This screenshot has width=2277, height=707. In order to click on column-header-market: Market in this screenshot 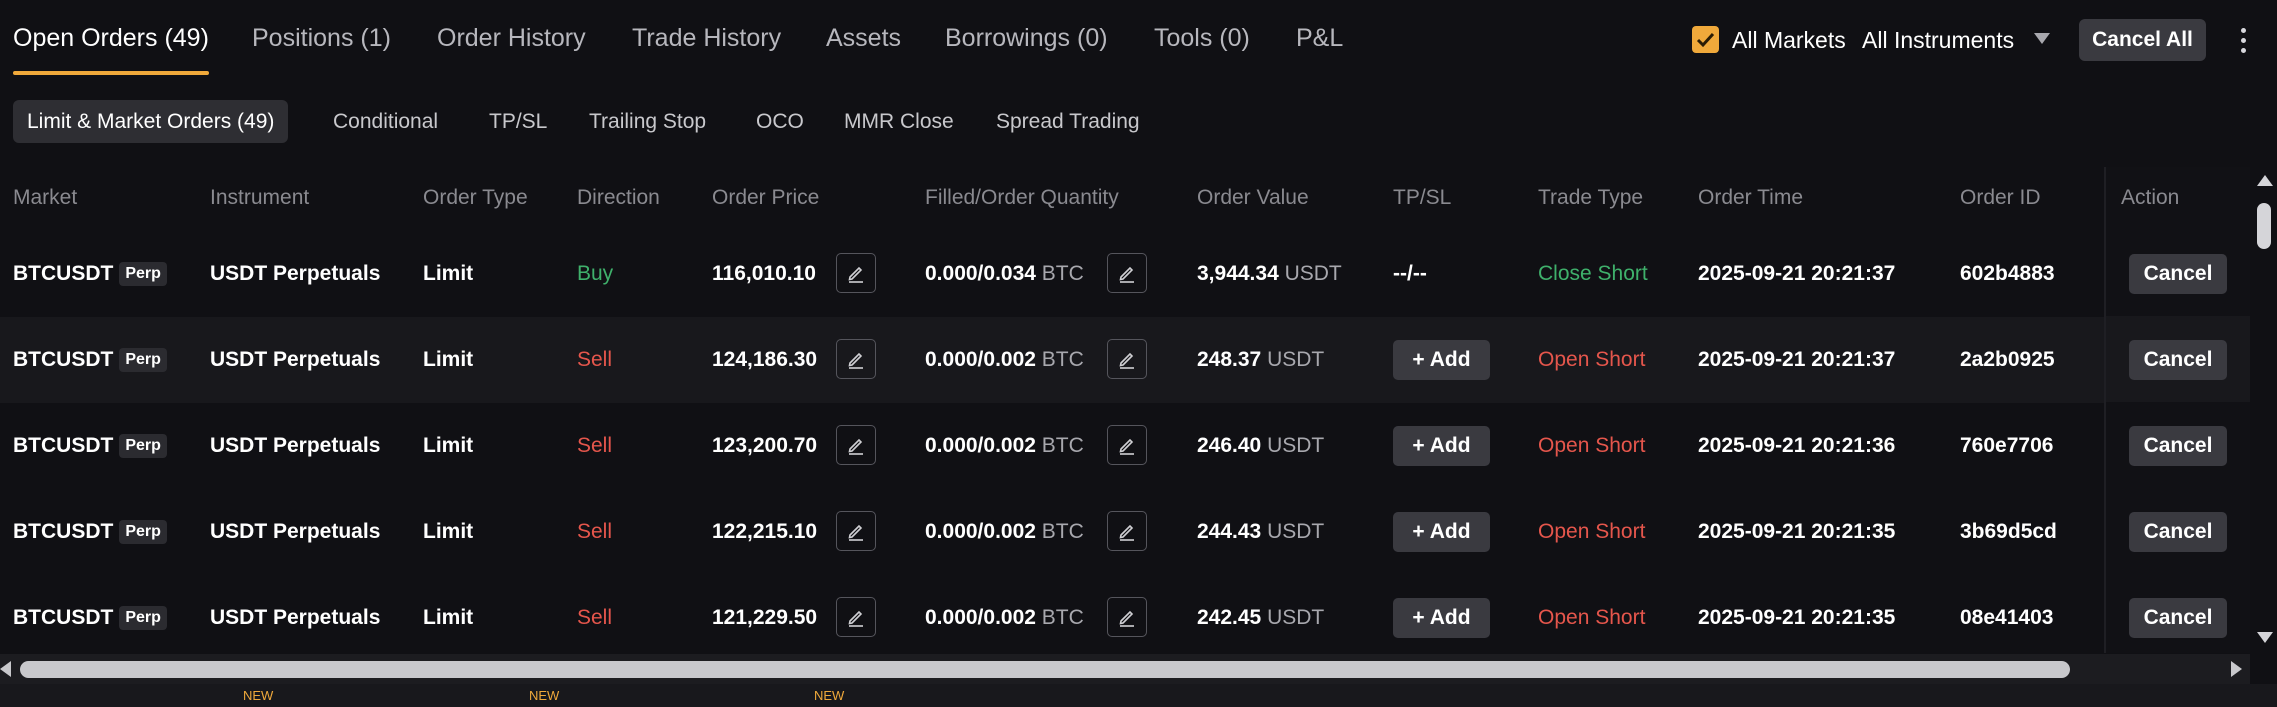, I will do `click(45, 197)`.